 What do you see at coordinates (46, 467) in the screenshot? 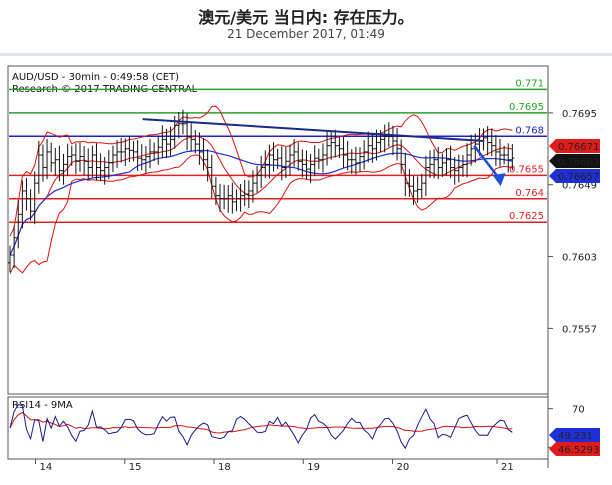
I see `day-label-14: 14` at bounding box center [46, 467].